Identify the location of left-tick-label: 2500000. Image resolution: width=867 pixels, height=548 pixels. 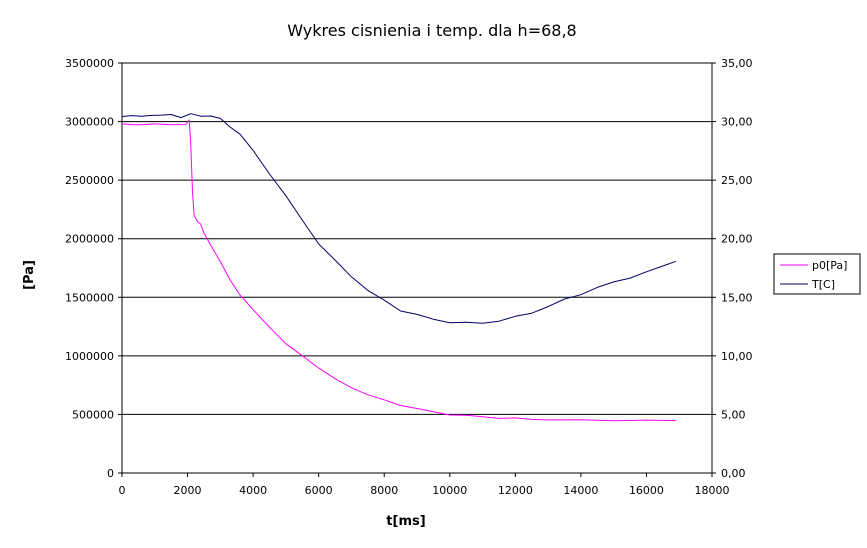
(89, 180).